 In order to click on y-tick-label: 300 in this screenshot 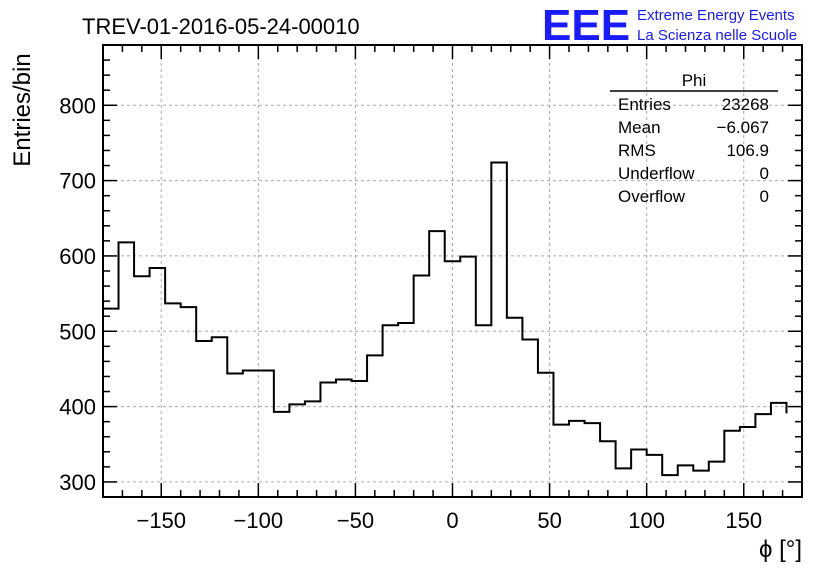, I will do `click(77, 482)`.